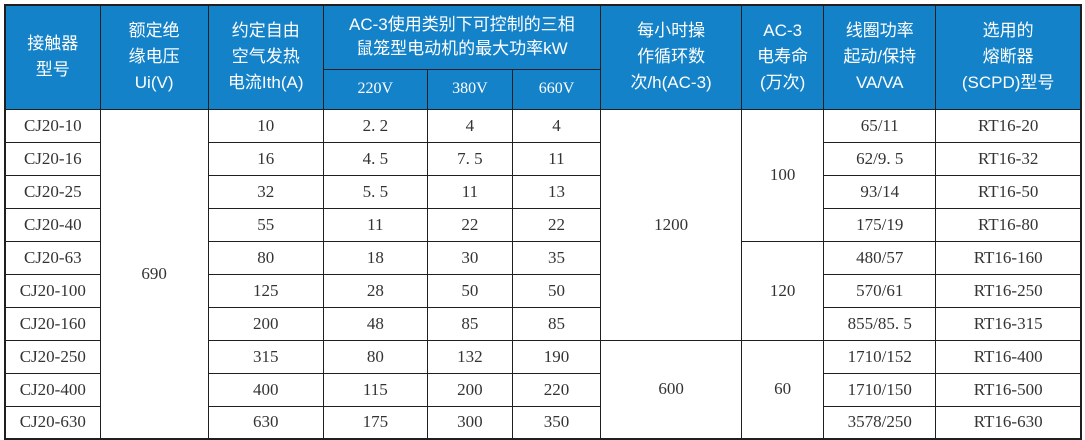 This screenshot has width=1085, height=440. I want to click on coil-power-cell: 855/85. 5, so click(880, 323).